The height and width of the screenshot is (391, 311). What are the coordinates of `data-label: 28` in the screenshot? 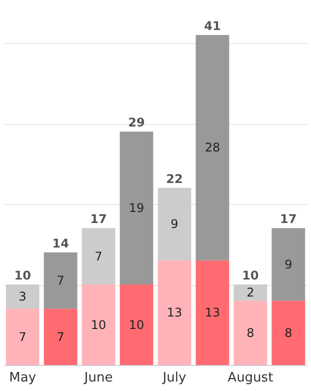 It's located at (212, 147).